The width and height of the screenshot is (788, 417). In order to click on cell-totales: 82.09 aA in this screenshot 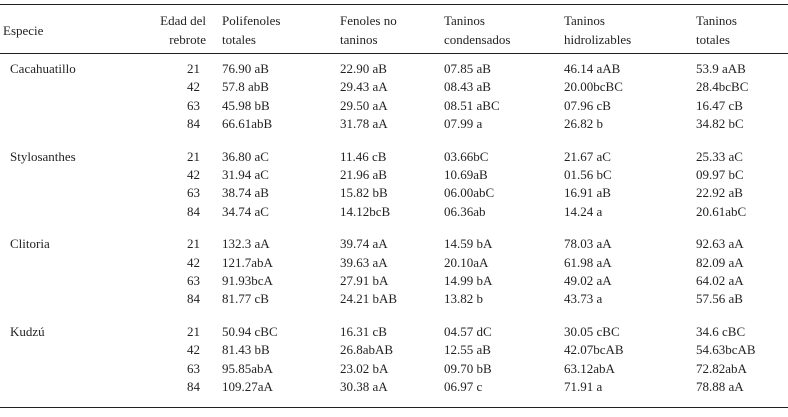, I will do `click(720, 262)`.